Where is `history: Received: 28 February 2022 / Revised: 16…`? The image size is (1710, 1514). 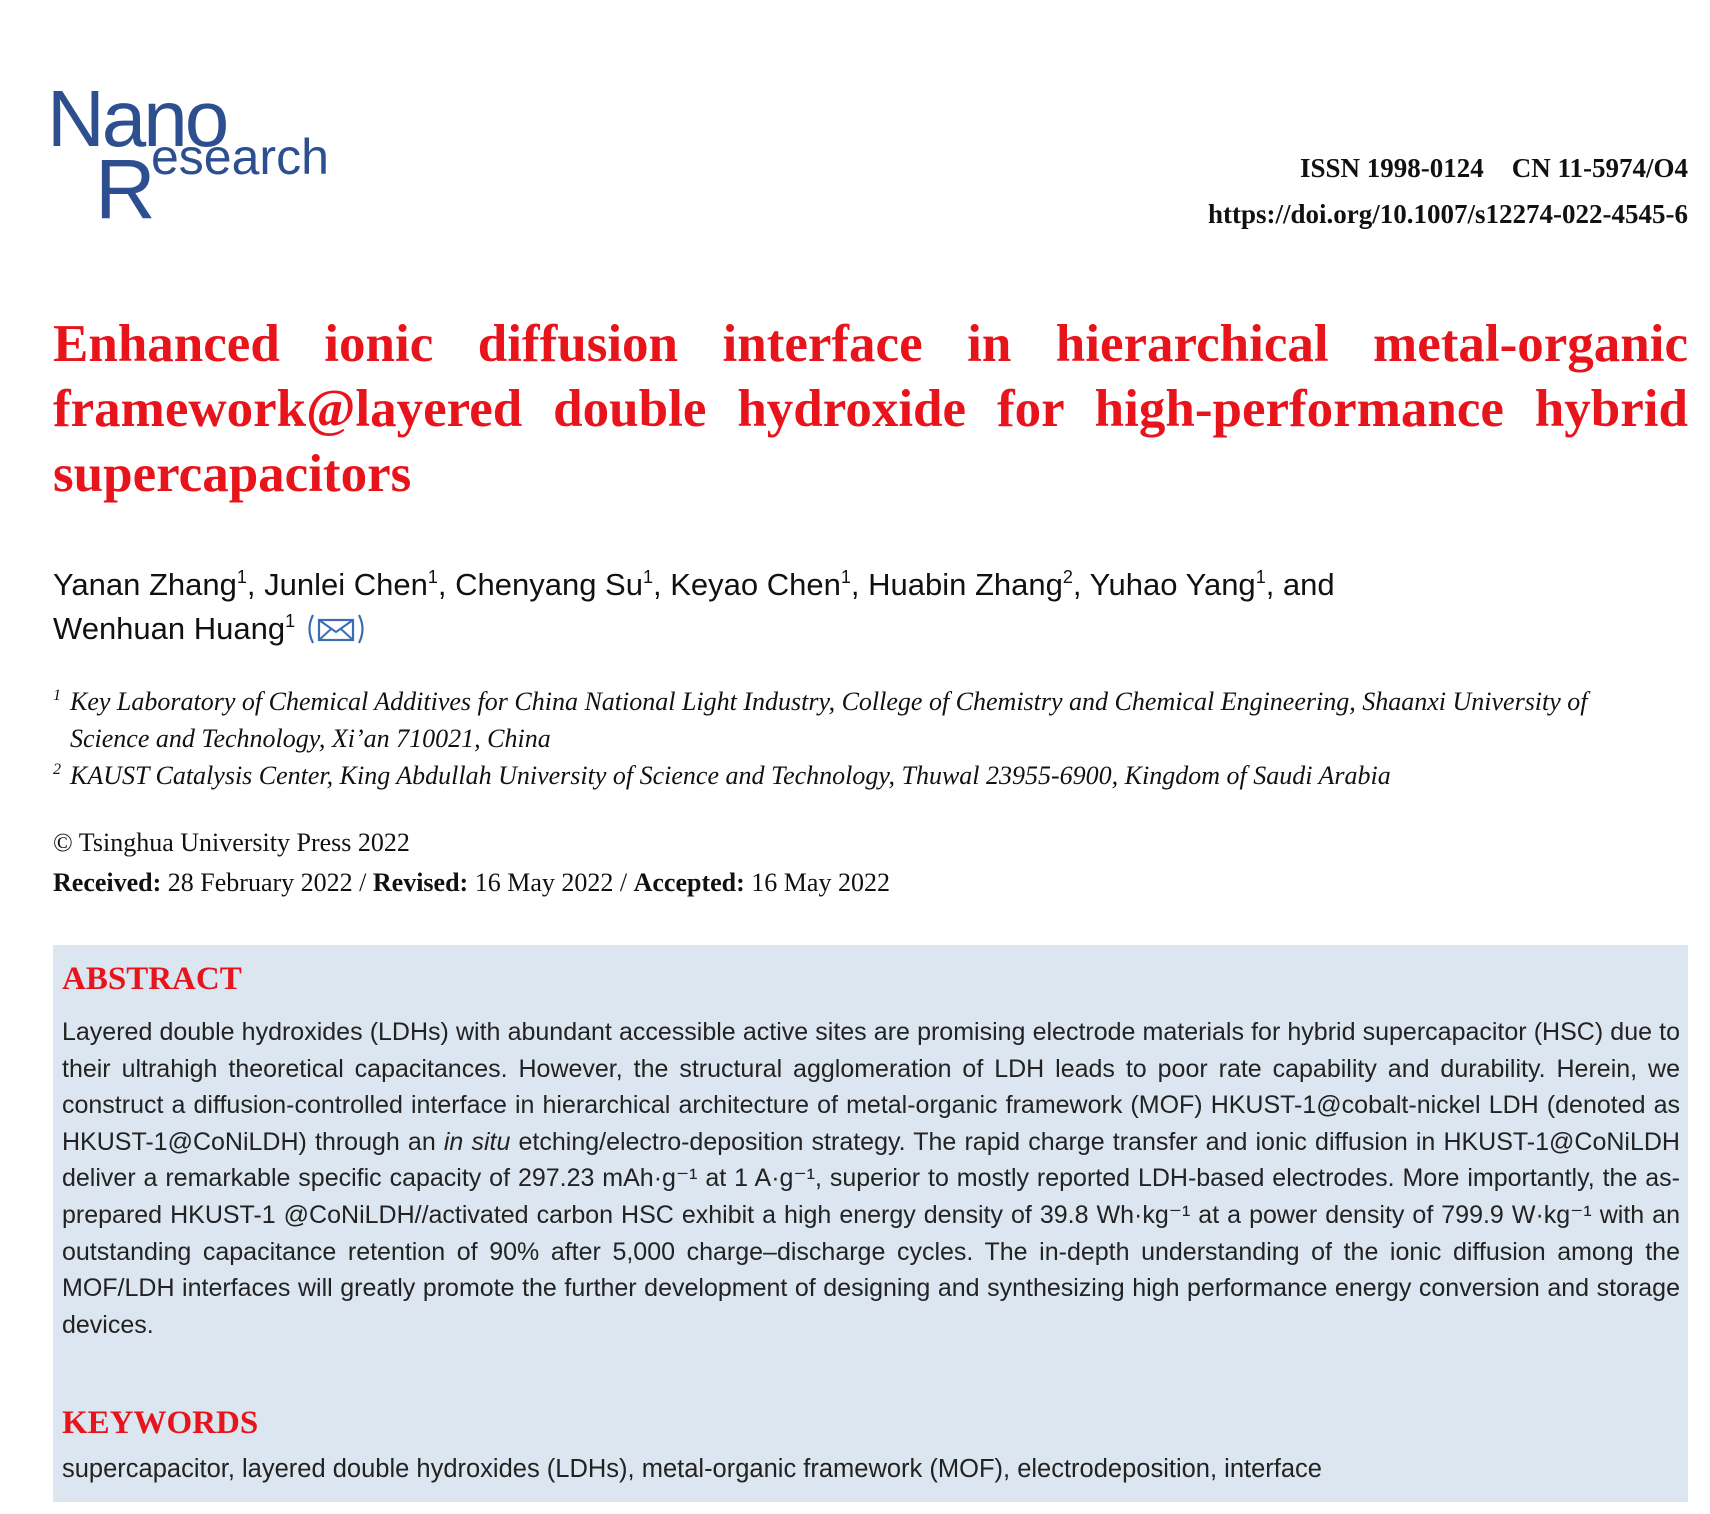
history: Received: 28 February 2022 / Revised: 16… is located at coordinates (471, 883).